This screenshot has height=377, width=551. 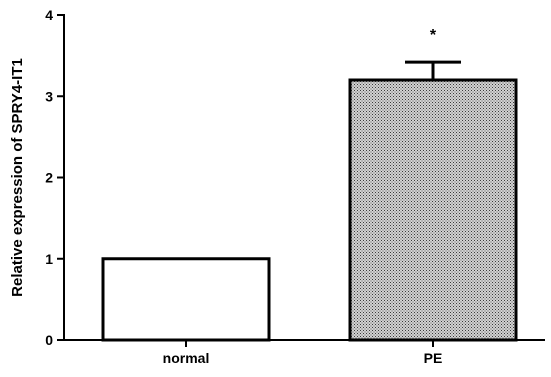 I want to click on x-tick-label: normal, so click(x=186, y=358).